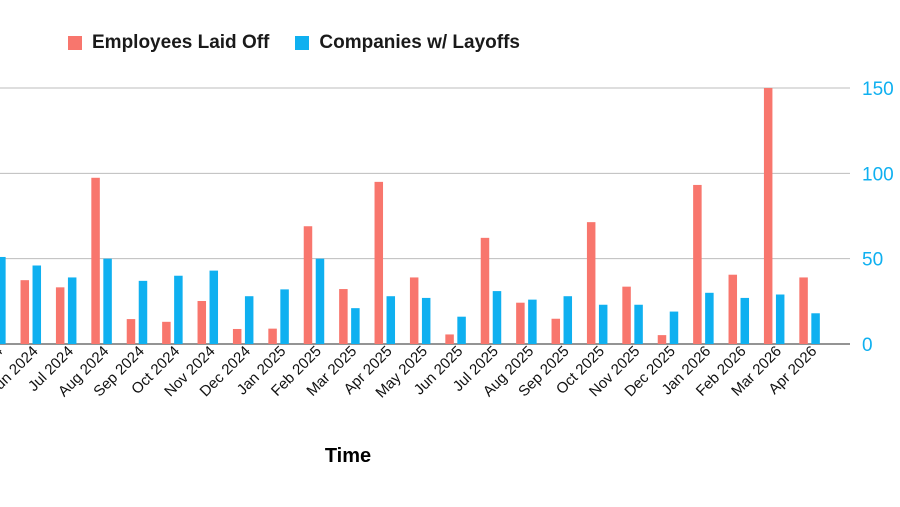 This screenshot has width=900, height=507. Describe the element at coordinates (878, 89) in the screenshot. I see `right-axis-tick-label: 150` at that location.